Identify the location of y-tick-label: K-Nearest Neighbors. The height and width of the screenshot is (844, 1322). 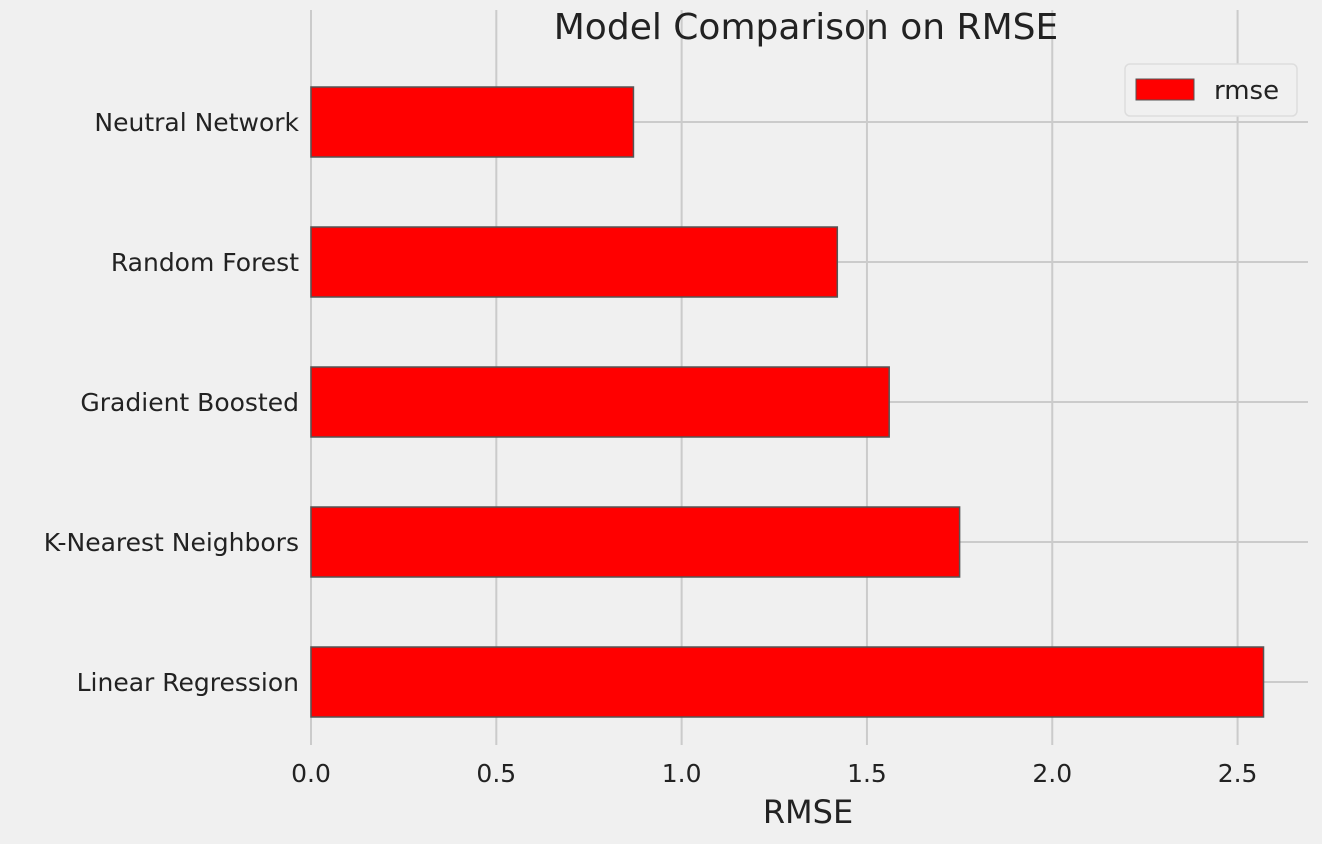
(171, 542).